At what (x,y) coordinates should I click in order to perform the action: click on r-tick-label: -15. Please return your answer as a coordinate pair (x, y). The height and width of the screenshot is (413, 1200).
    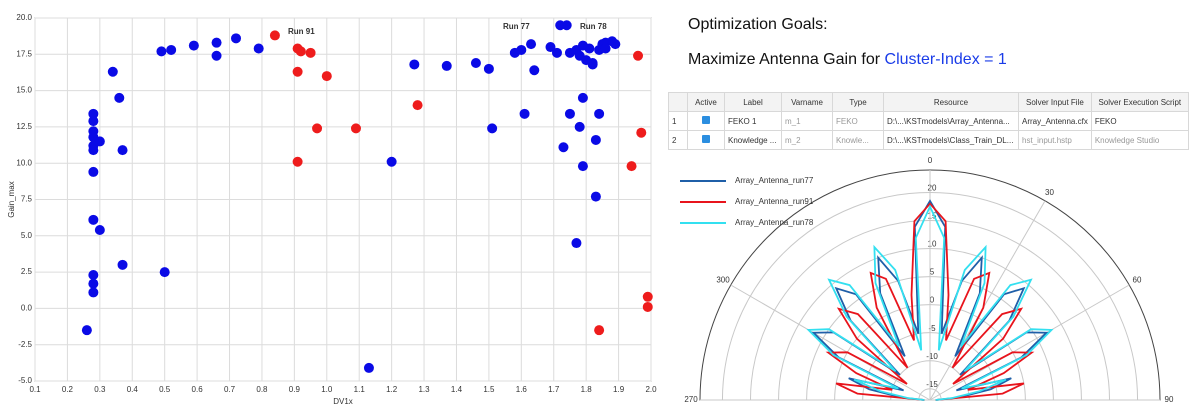
    Looking at the image, I should click on (932, 384).